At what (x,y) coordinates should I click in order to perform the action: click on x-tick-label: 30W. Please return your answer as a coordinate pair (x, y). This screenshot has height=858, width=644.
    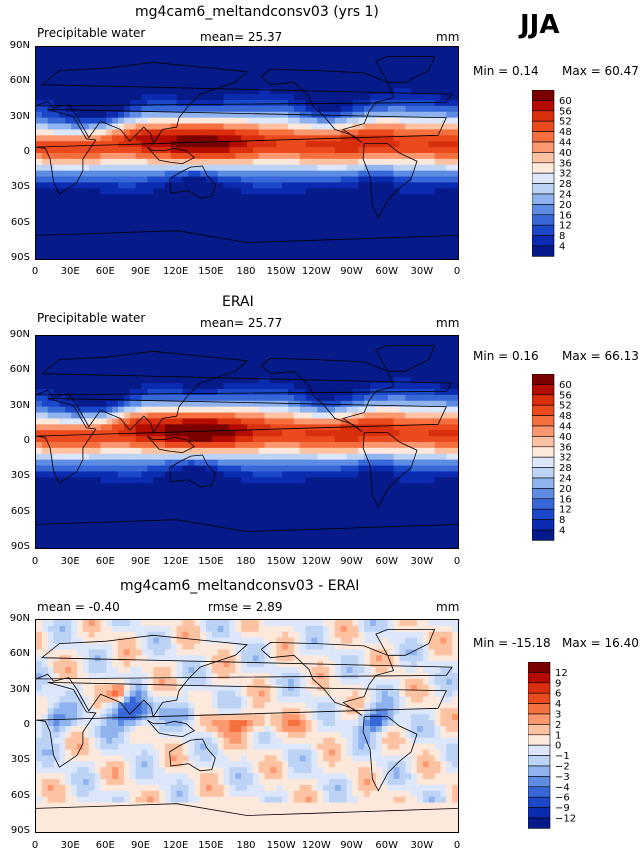
    Looking at the image, I should click on (422, 845).